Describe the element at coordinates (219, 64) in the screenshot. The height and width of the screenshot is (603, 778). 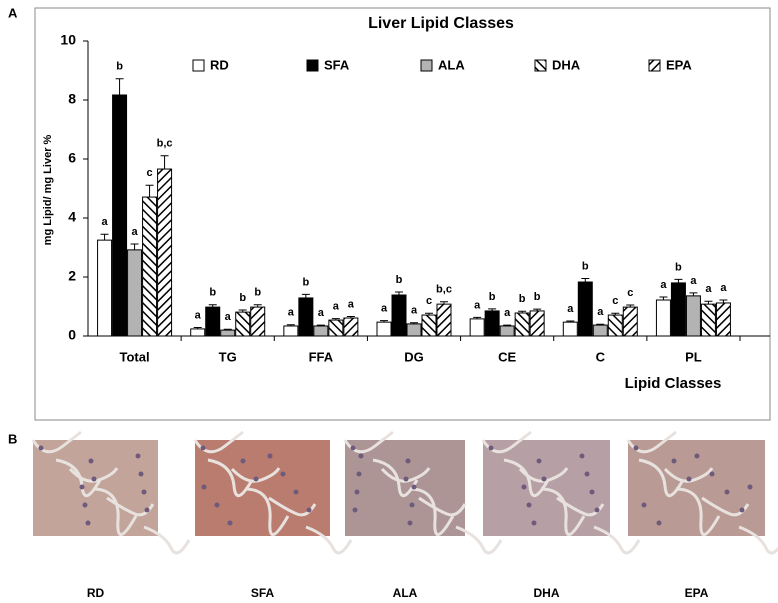
I see `legend-label: RD` at that location.